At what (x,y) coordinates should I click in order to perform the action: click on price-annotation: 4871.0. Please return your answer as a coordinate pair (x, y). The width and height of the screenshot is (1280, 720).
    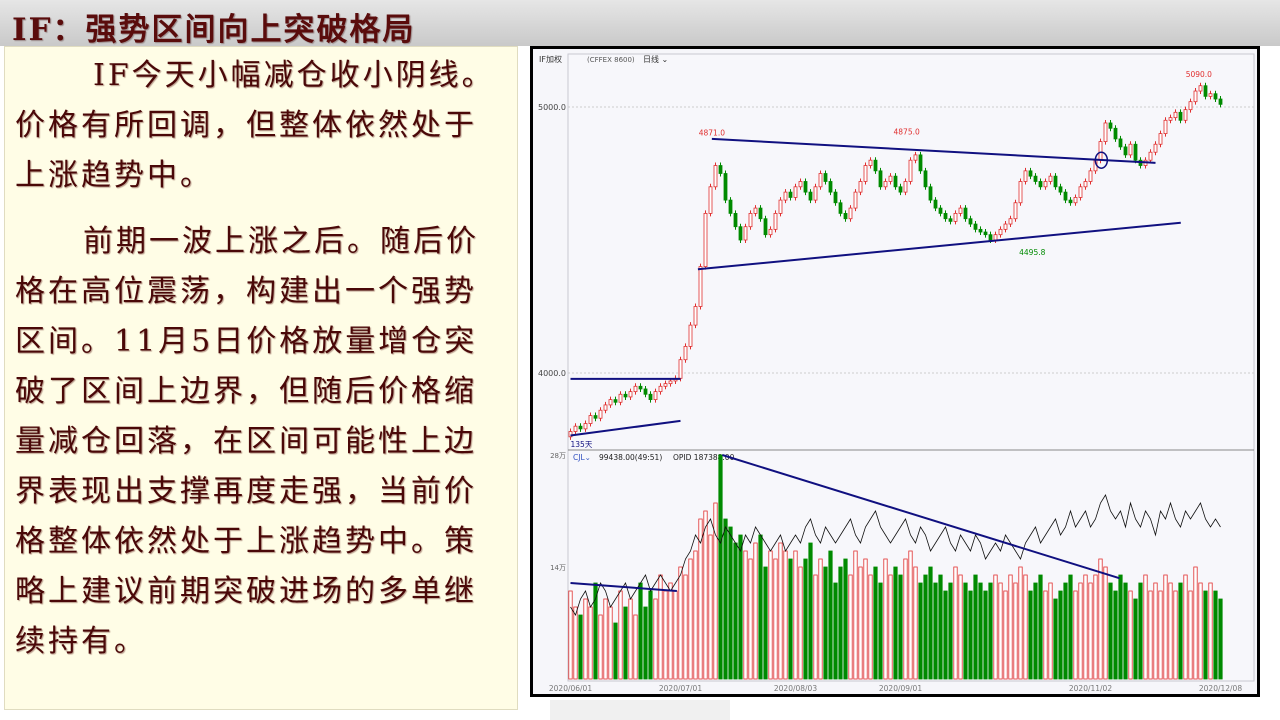
    Looking at the image, I should click on (712, 132).